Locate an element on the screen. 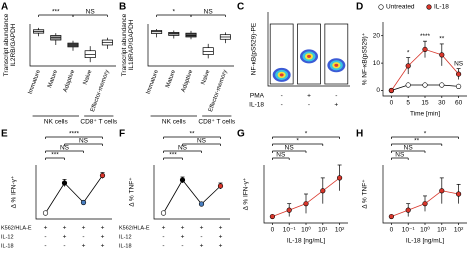  group-label: NK cells is located at coordinates (174, 122).